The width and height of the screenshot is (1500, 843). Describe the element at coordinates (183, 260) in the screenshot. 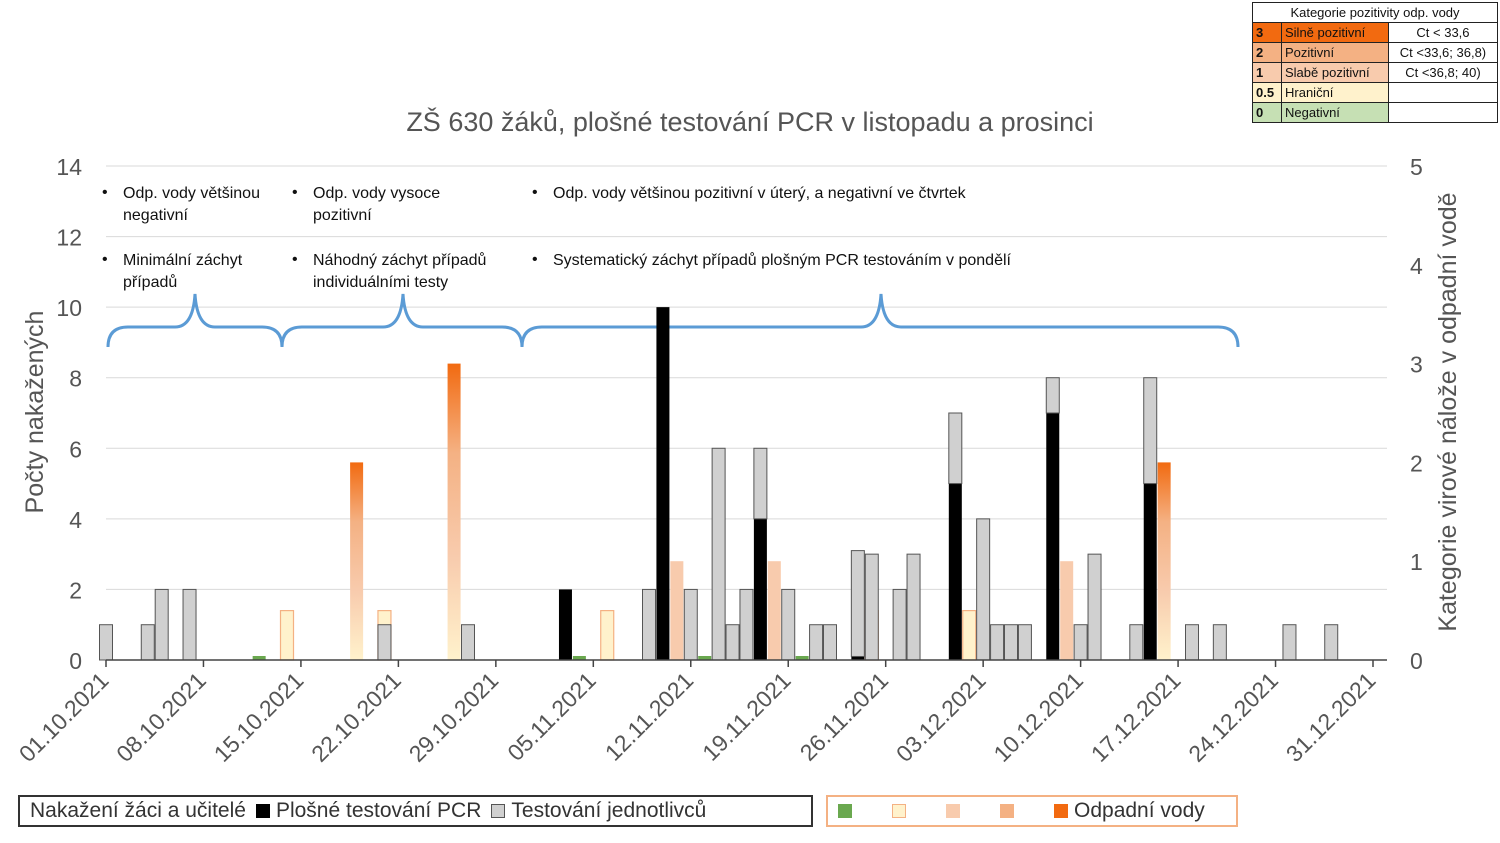

I see `annotation-p1-b-line1: Minimální záchyt` at that location.